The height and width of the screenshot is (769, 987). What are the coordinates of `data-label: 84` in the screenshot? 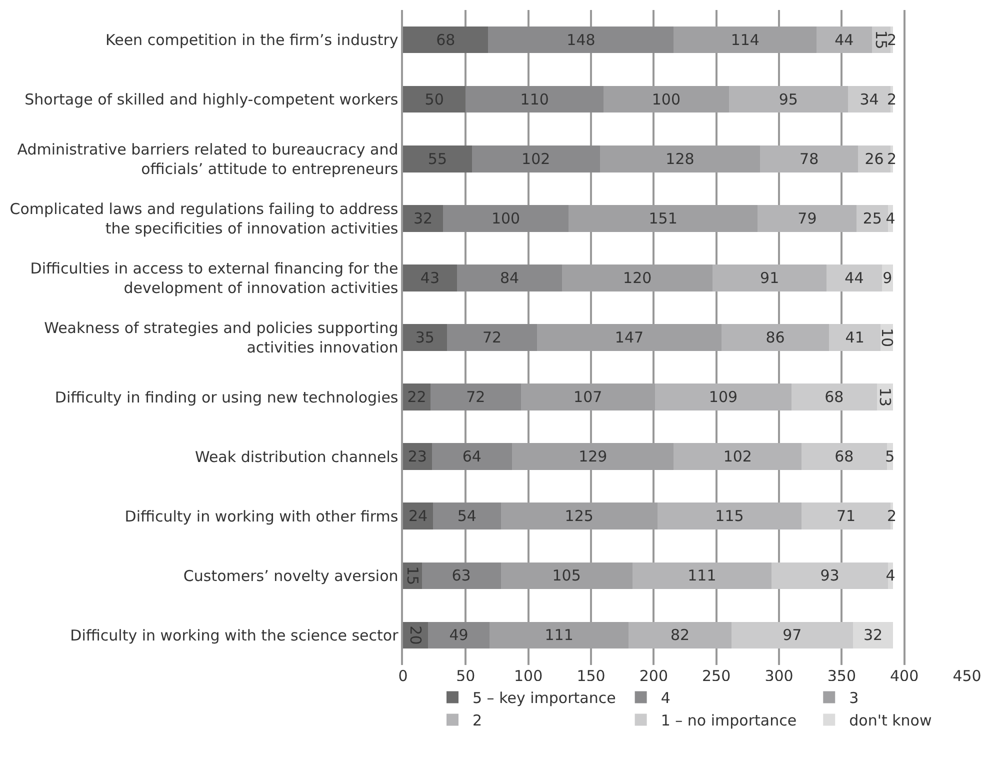 It's located at (510, 277).